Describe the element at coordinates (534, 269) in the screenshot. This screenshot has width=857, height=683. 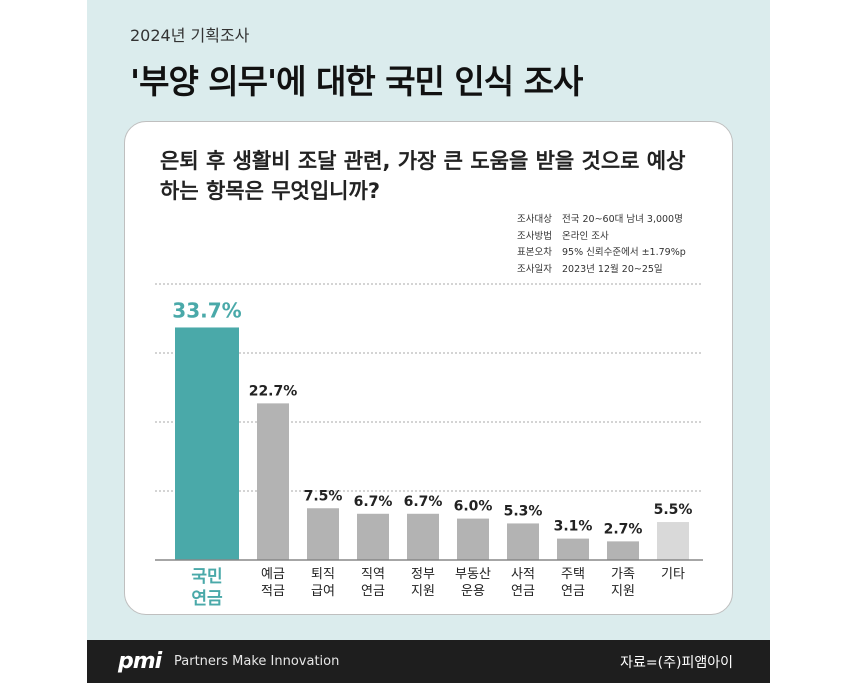
I see `survey-info-key: 조사일자` at that location.